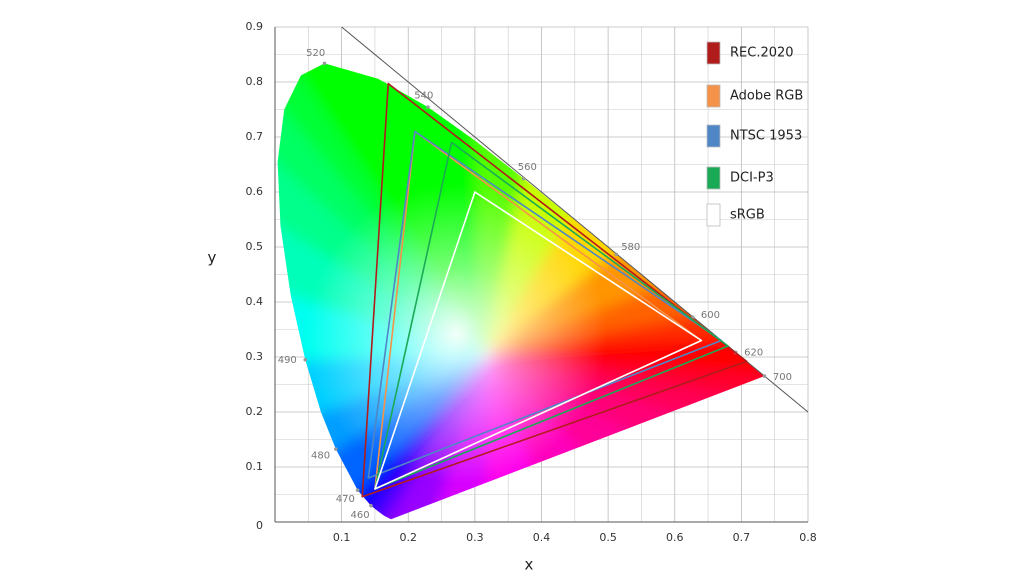 The width and height of the screenshot is (1024, 576). I want to click on wavelength-label: 560, so click(527, 167).